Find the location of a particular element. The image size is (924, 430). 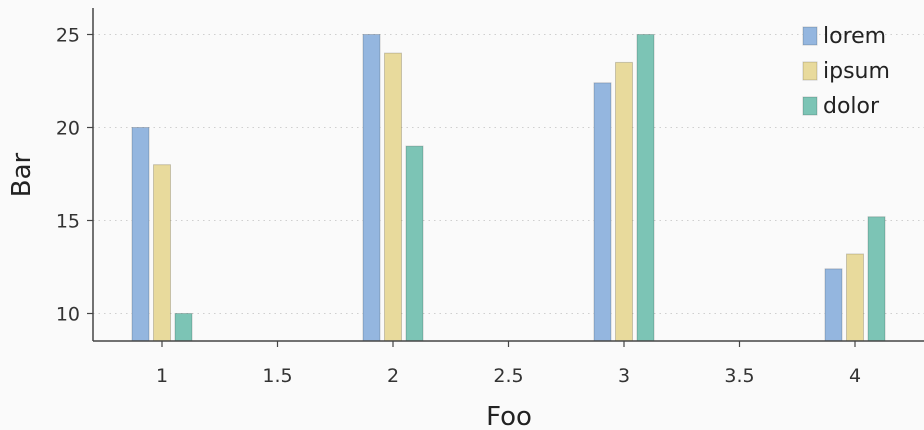

y-tick-label: 10 is located at coordinates (68, 315).